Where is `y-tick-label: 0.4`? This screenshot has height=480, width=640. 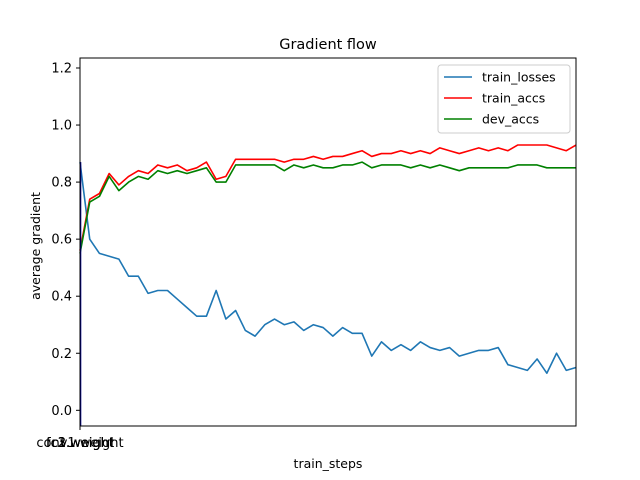 y-tick-label: 0.4 is located at coordinates (61, 297).